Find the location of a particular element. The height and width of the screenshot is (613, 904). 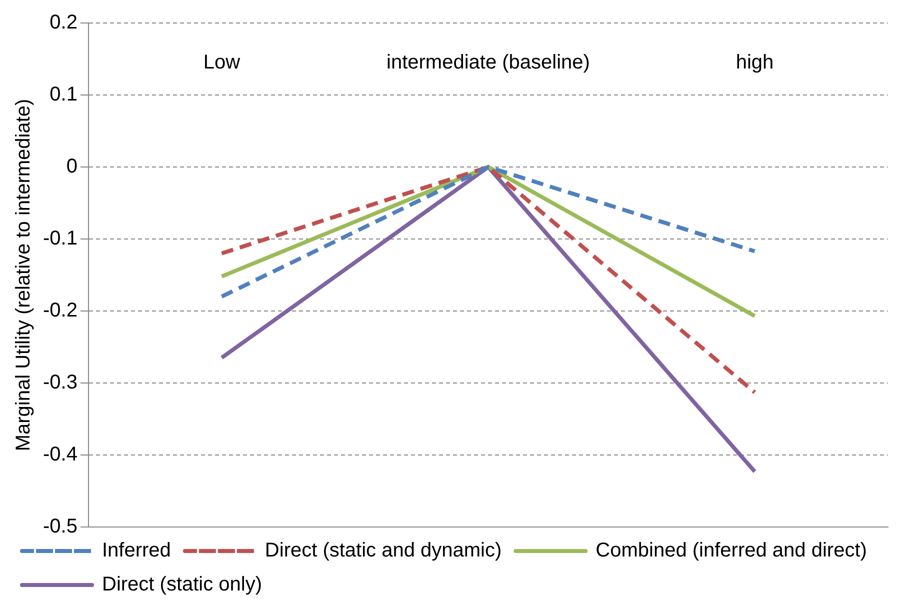

y-tick-label: 0.1 is located at coordinates (64, 95).